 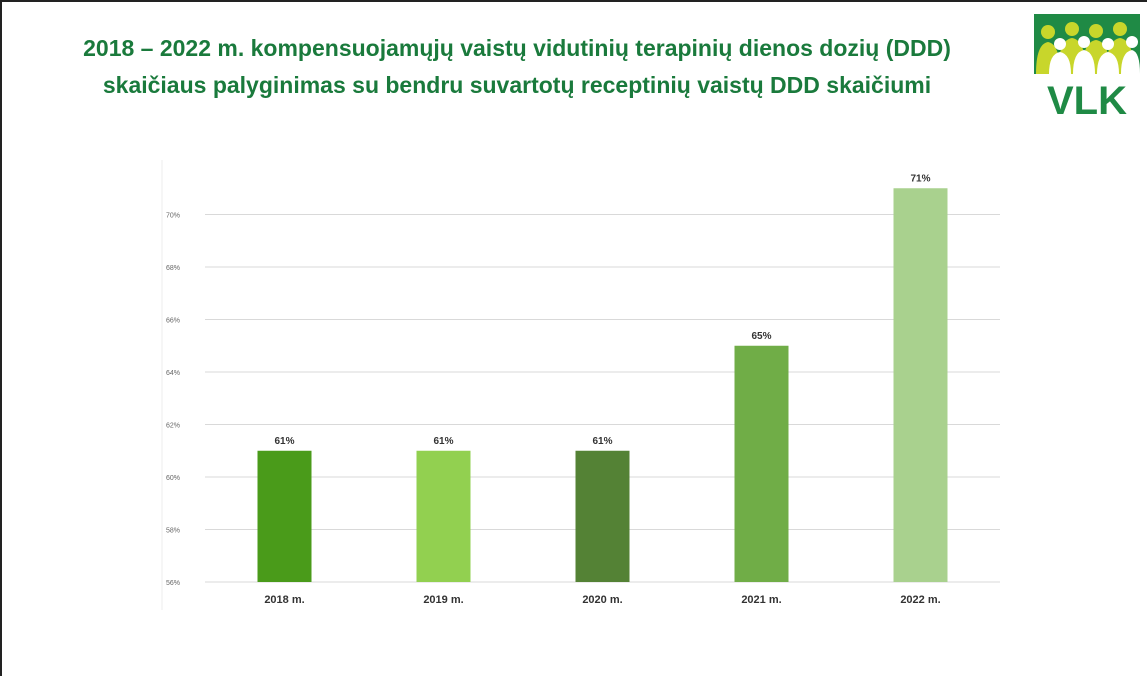 What do you see at coordinates (1087, 99) in the screenshot?
I see `logo-text: VLK` at bounding box center [1087, 99].